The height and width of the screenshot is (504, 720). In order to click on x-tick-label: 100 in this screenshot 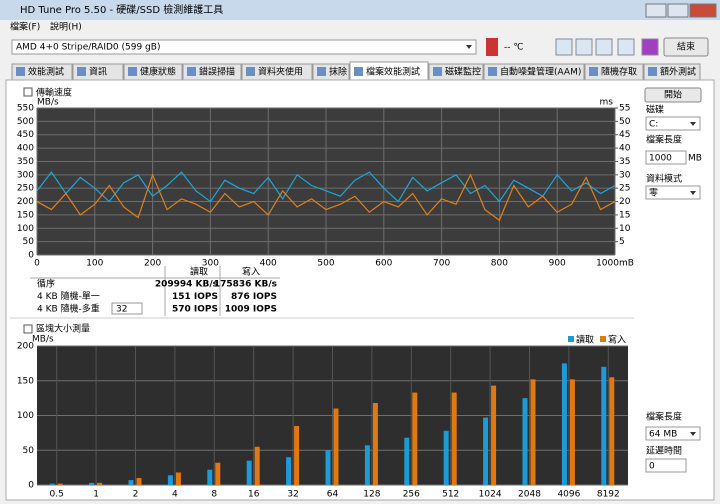, I will do `click(94, 264)`.